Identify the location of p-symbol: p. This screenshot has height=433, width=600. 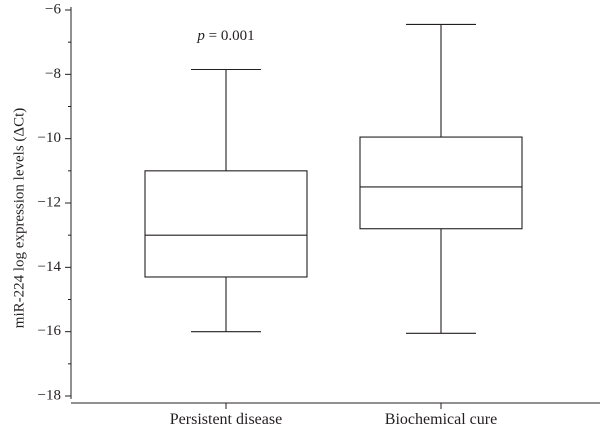
(200, 36).